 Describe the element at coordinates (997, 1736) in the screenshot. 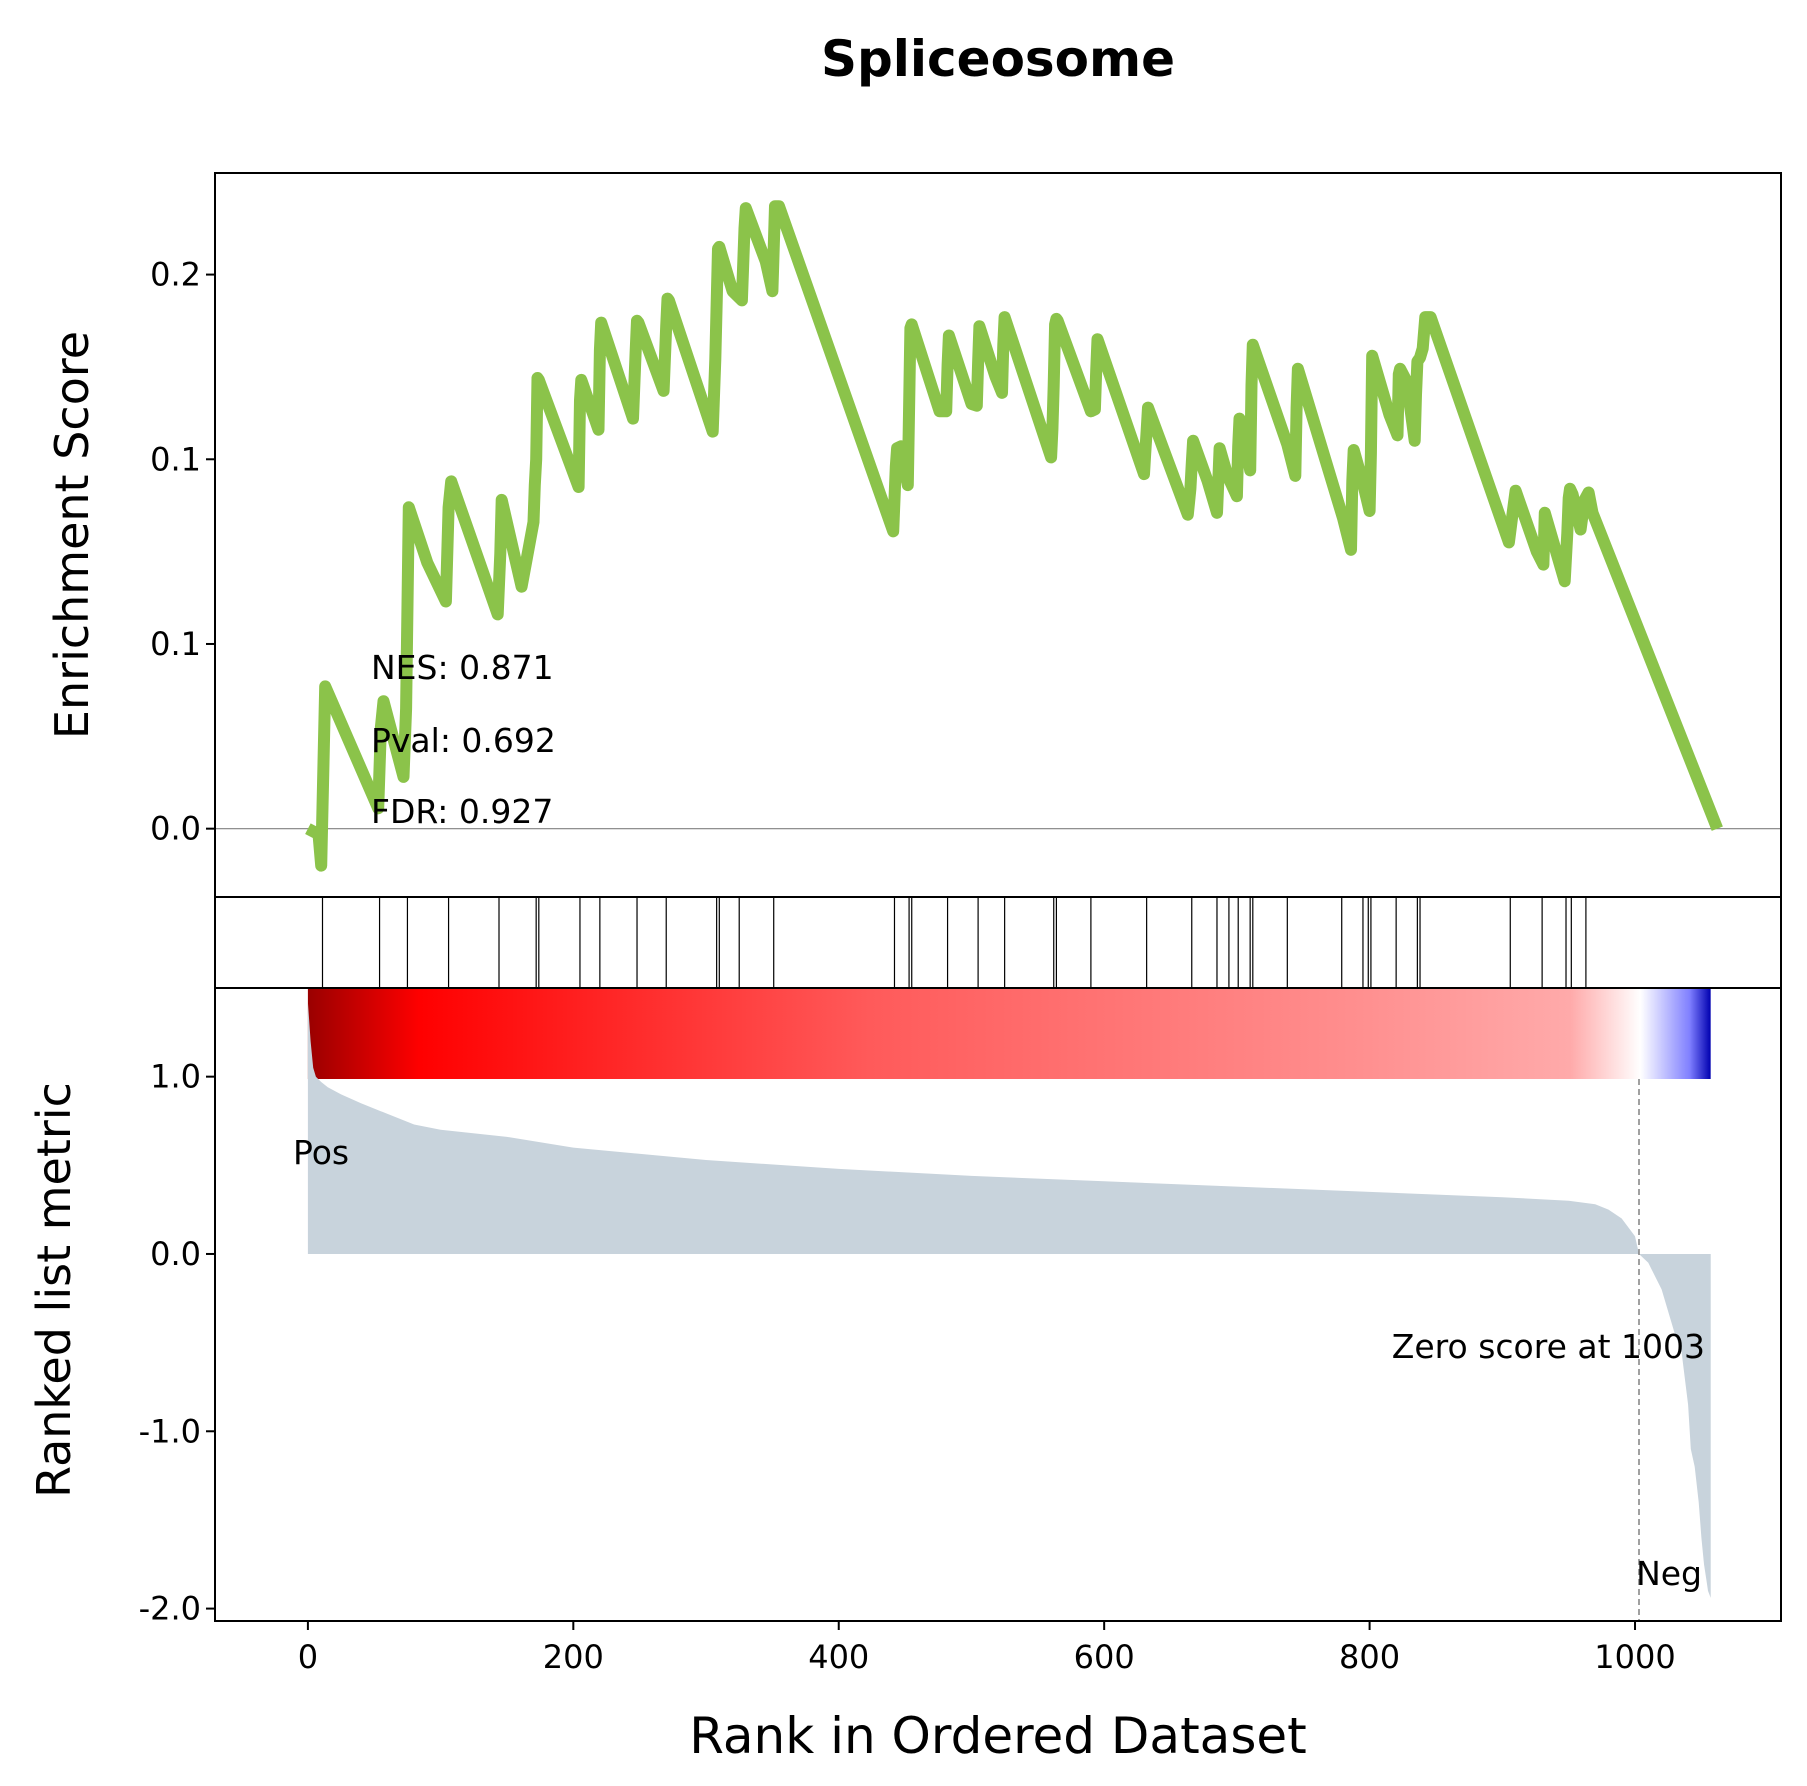

I see `x-axis-label: Rank in Ordered Dataset` at that location.